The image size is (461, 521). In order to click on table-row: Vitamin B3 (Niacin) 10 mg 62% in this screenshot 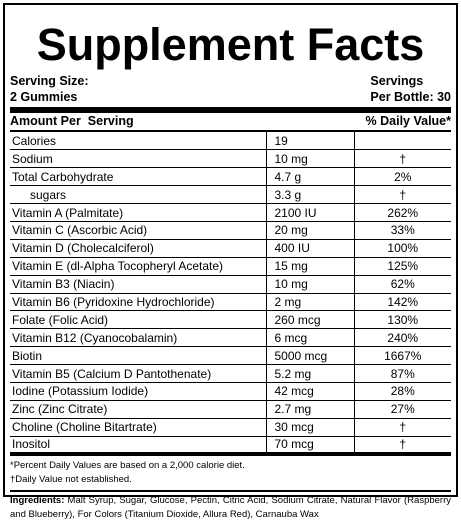, I will do `click(230, 284)`.